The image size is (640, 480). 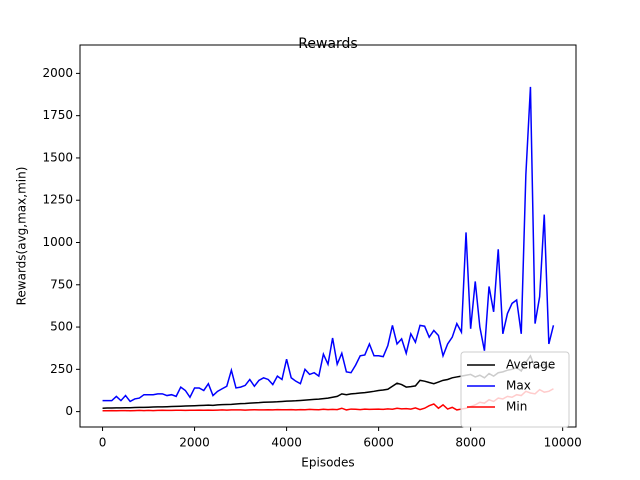 I want to click on y-tick-label: 1000, so click(x=57, y=242).